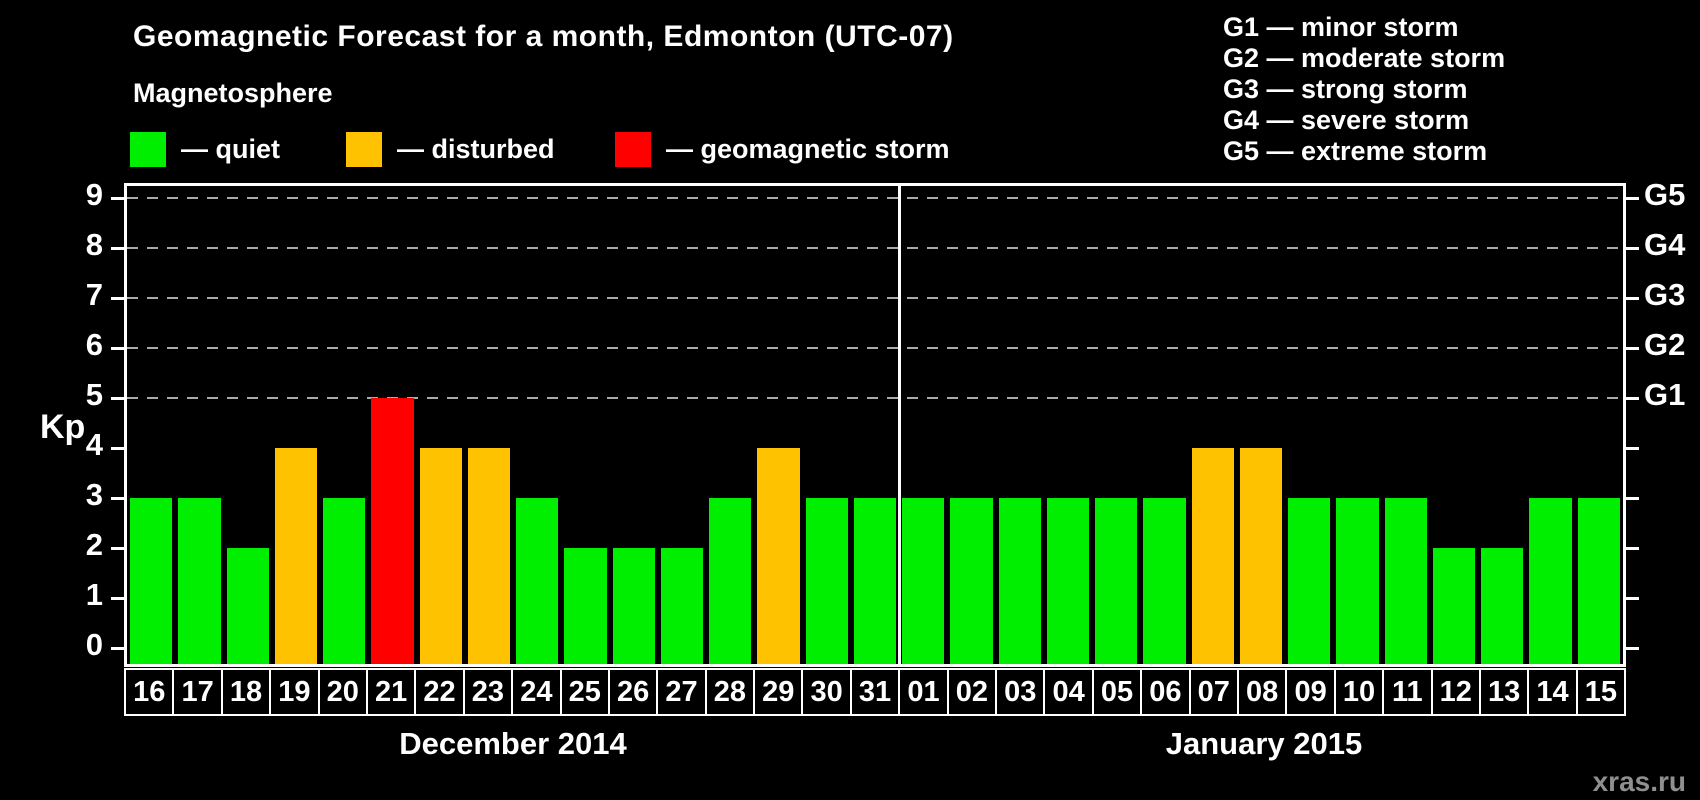 This screenshot has width=1700, height=800. Describe the element at coordinates (899, 425) in the screenshot. I see `month-divider-line` at that location.